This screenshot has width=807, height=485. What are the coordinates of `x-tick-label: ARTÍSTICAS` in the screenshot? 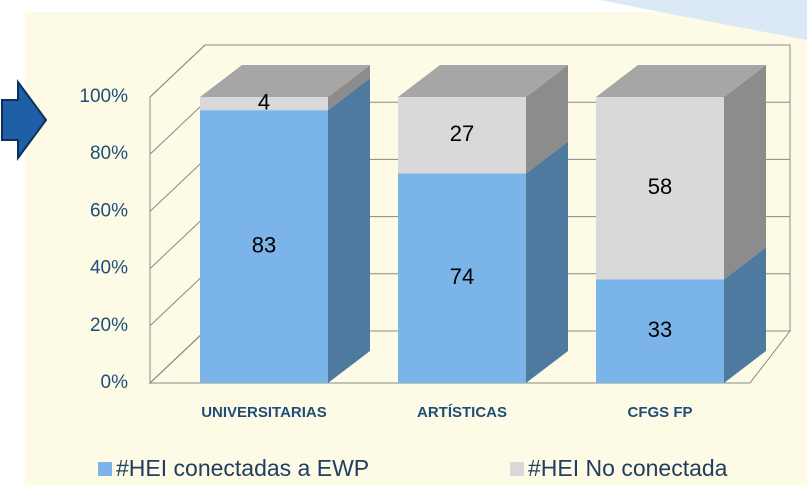 It's located at (462, 412).